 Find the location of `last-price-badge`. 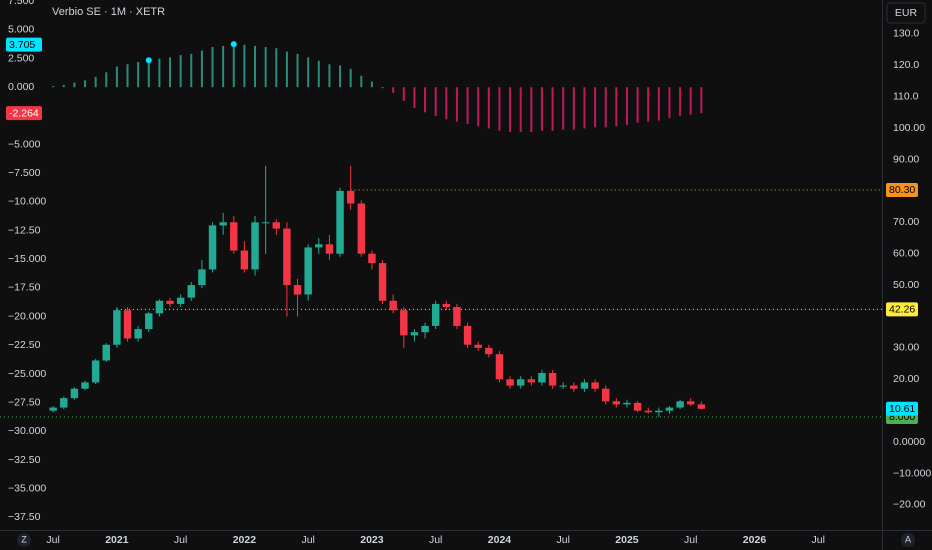

last-price-badge is located at coordinates (902, 408).